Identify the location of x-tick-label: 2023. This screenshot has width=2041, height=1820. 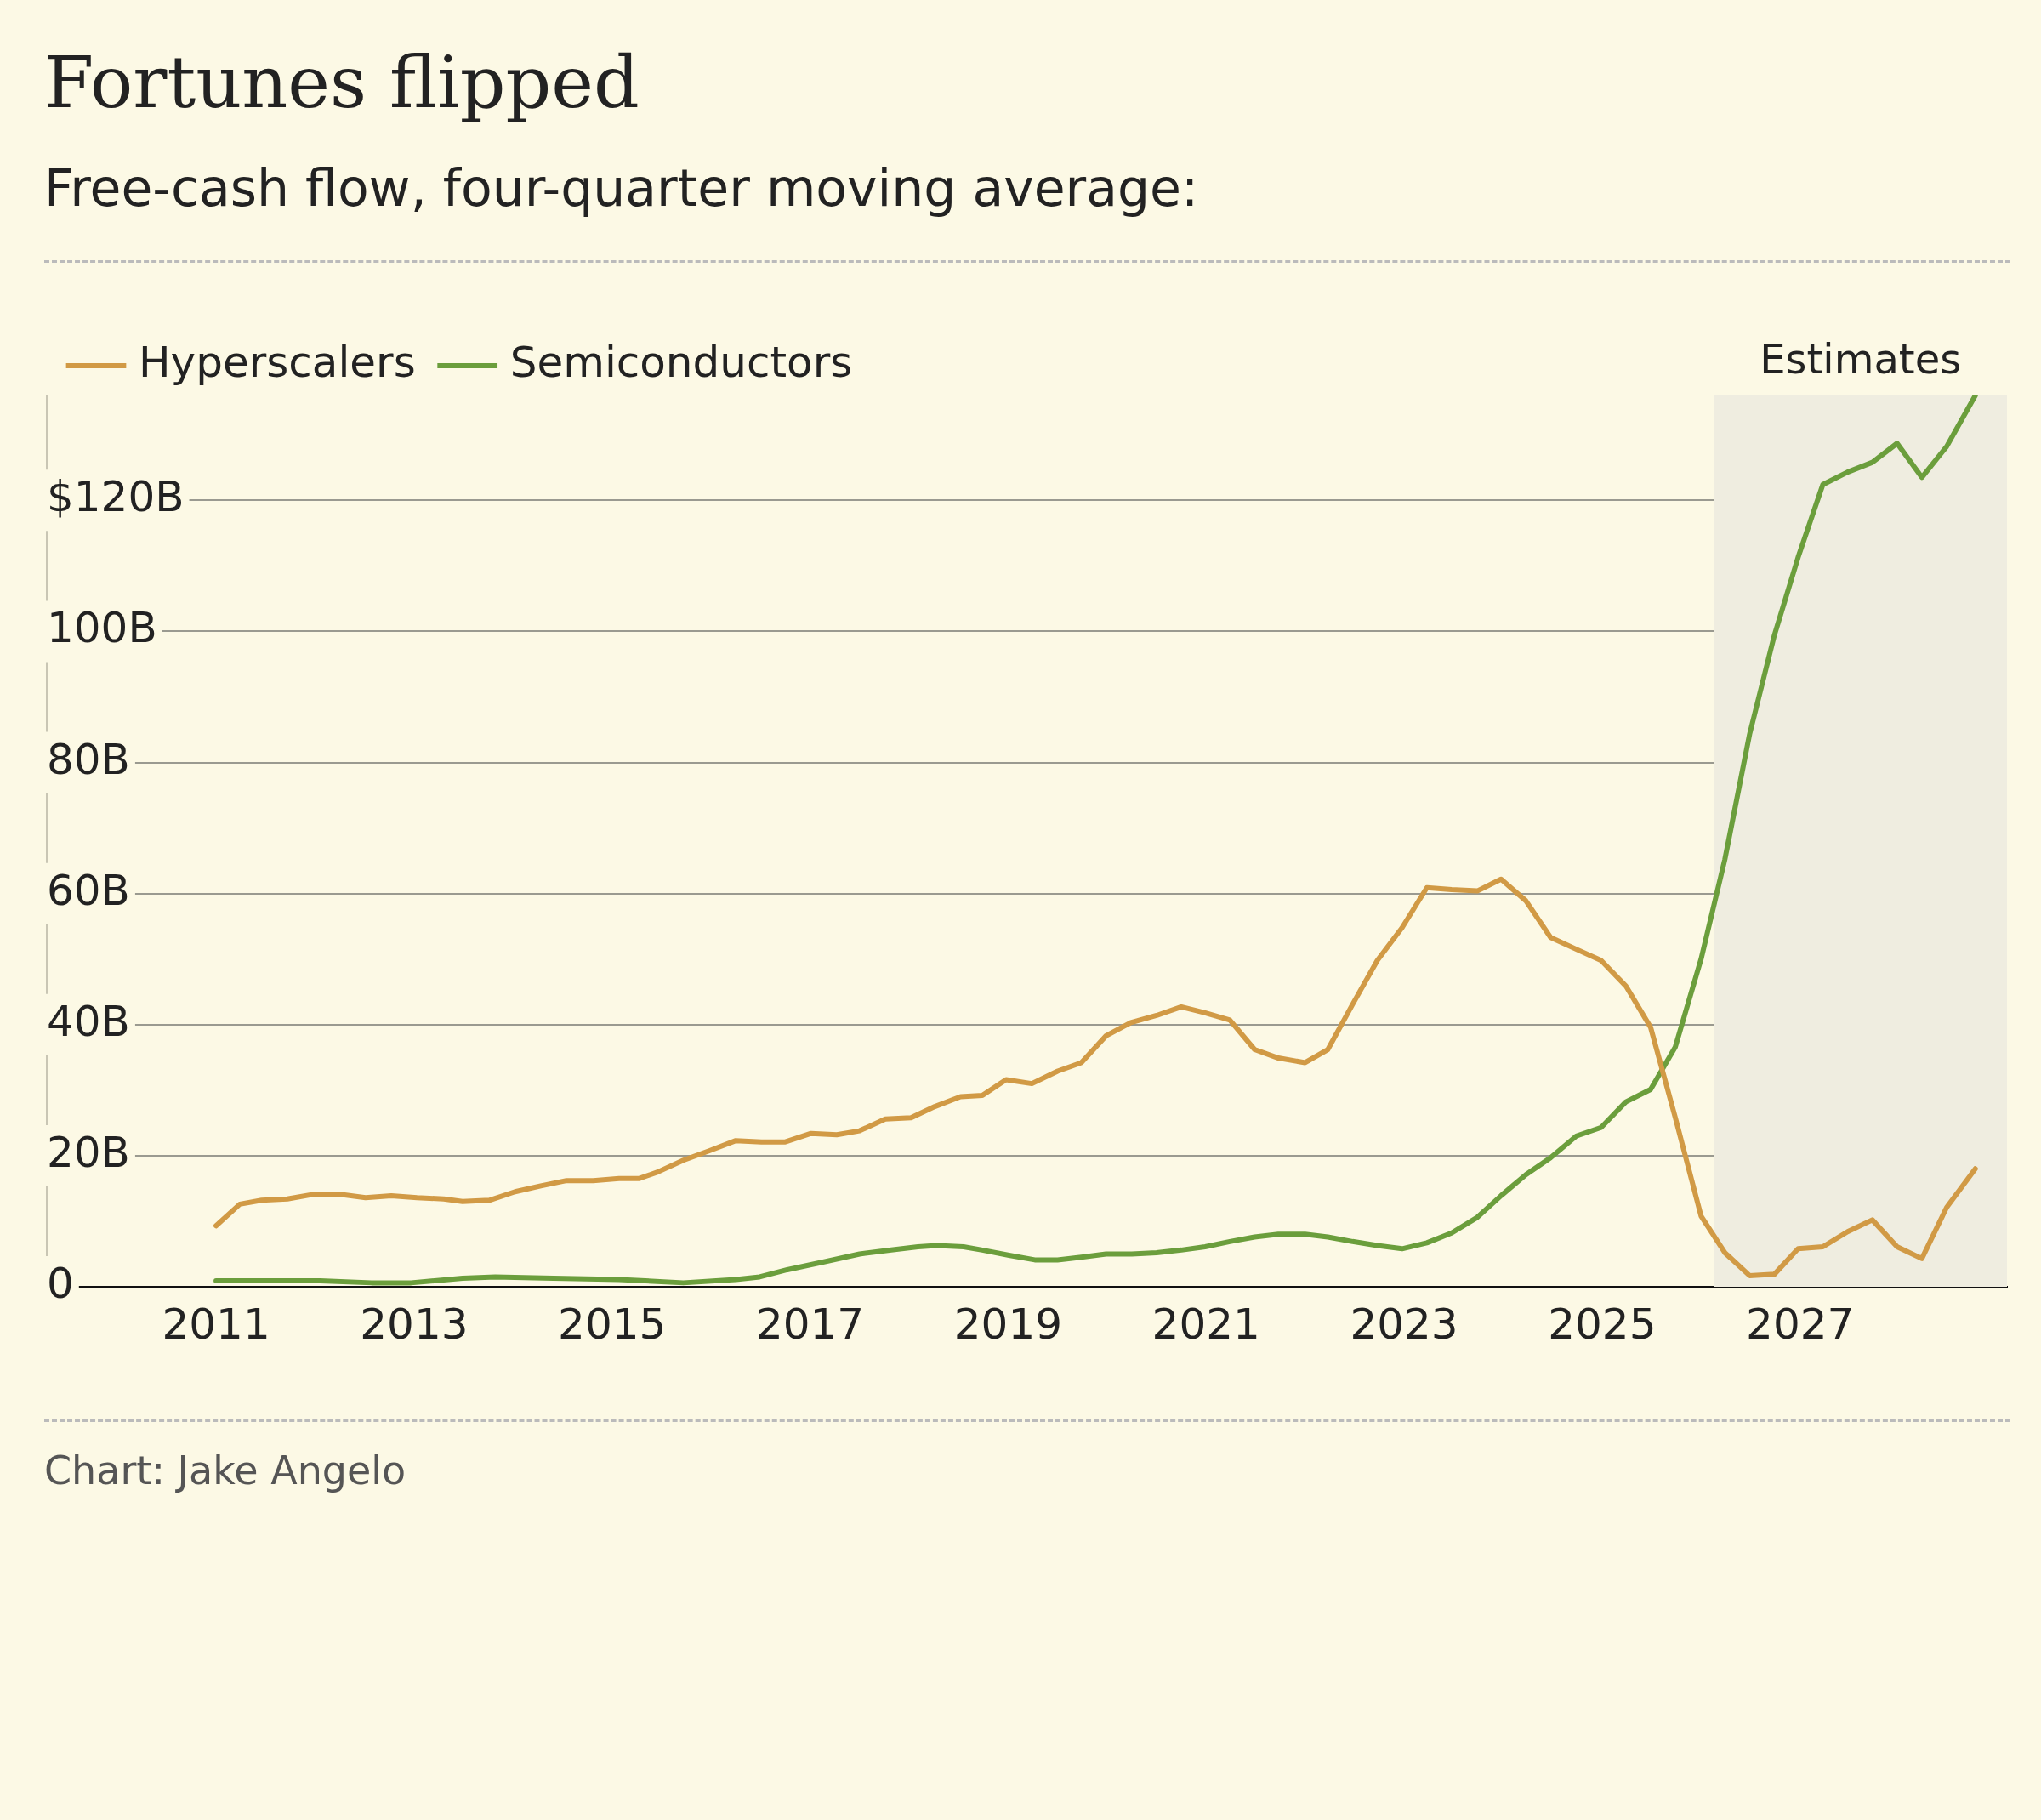
(1404, 1324).